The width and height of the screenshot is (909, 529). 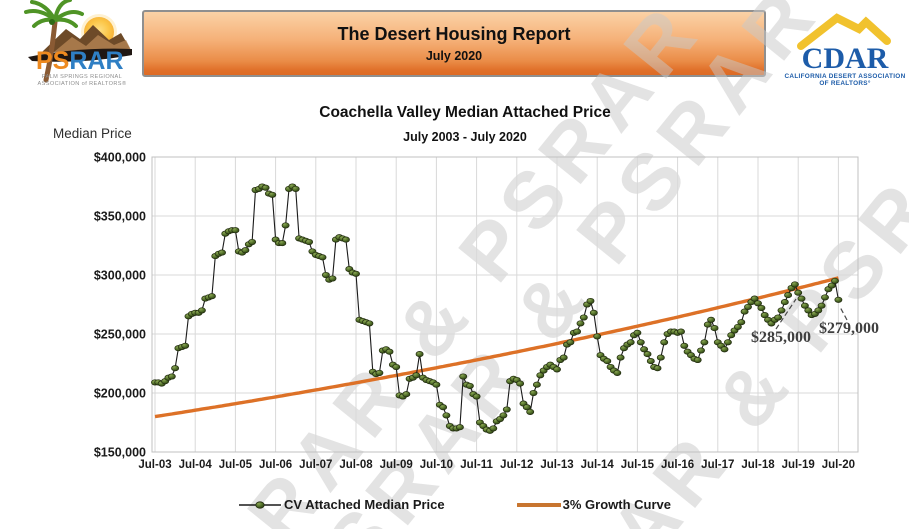 I want to click on svg-text: Jul-17, so click(x=717, y=465).